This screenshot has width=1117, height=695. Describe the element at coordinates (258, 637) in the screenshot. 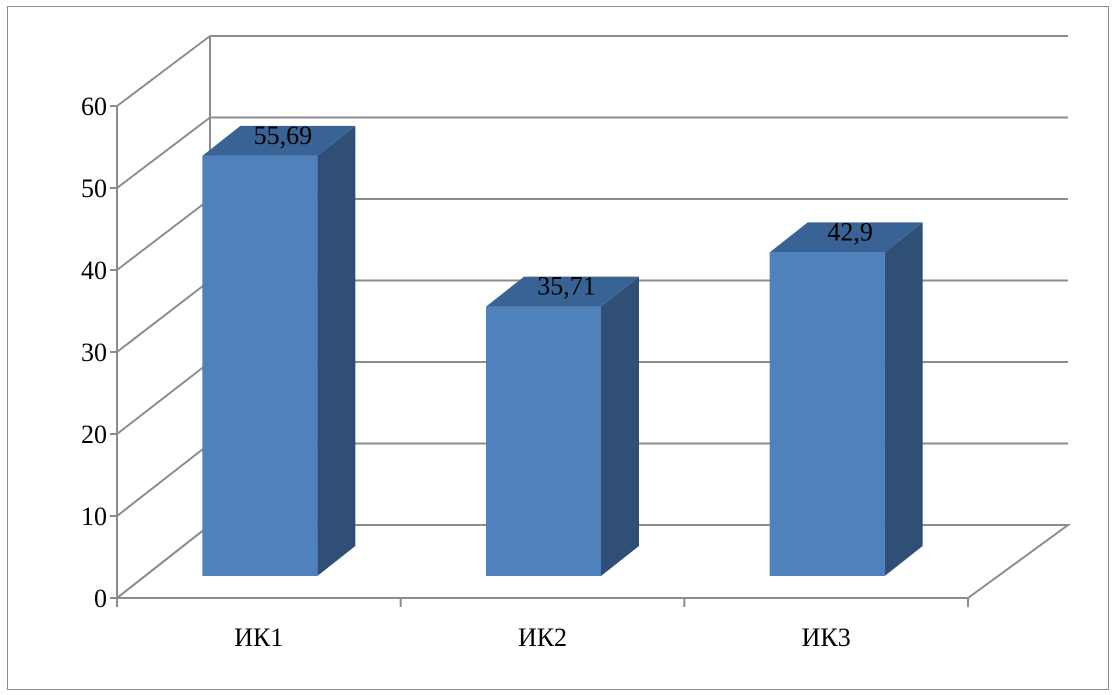

I see `x-tick-label: ИК1` at that location.